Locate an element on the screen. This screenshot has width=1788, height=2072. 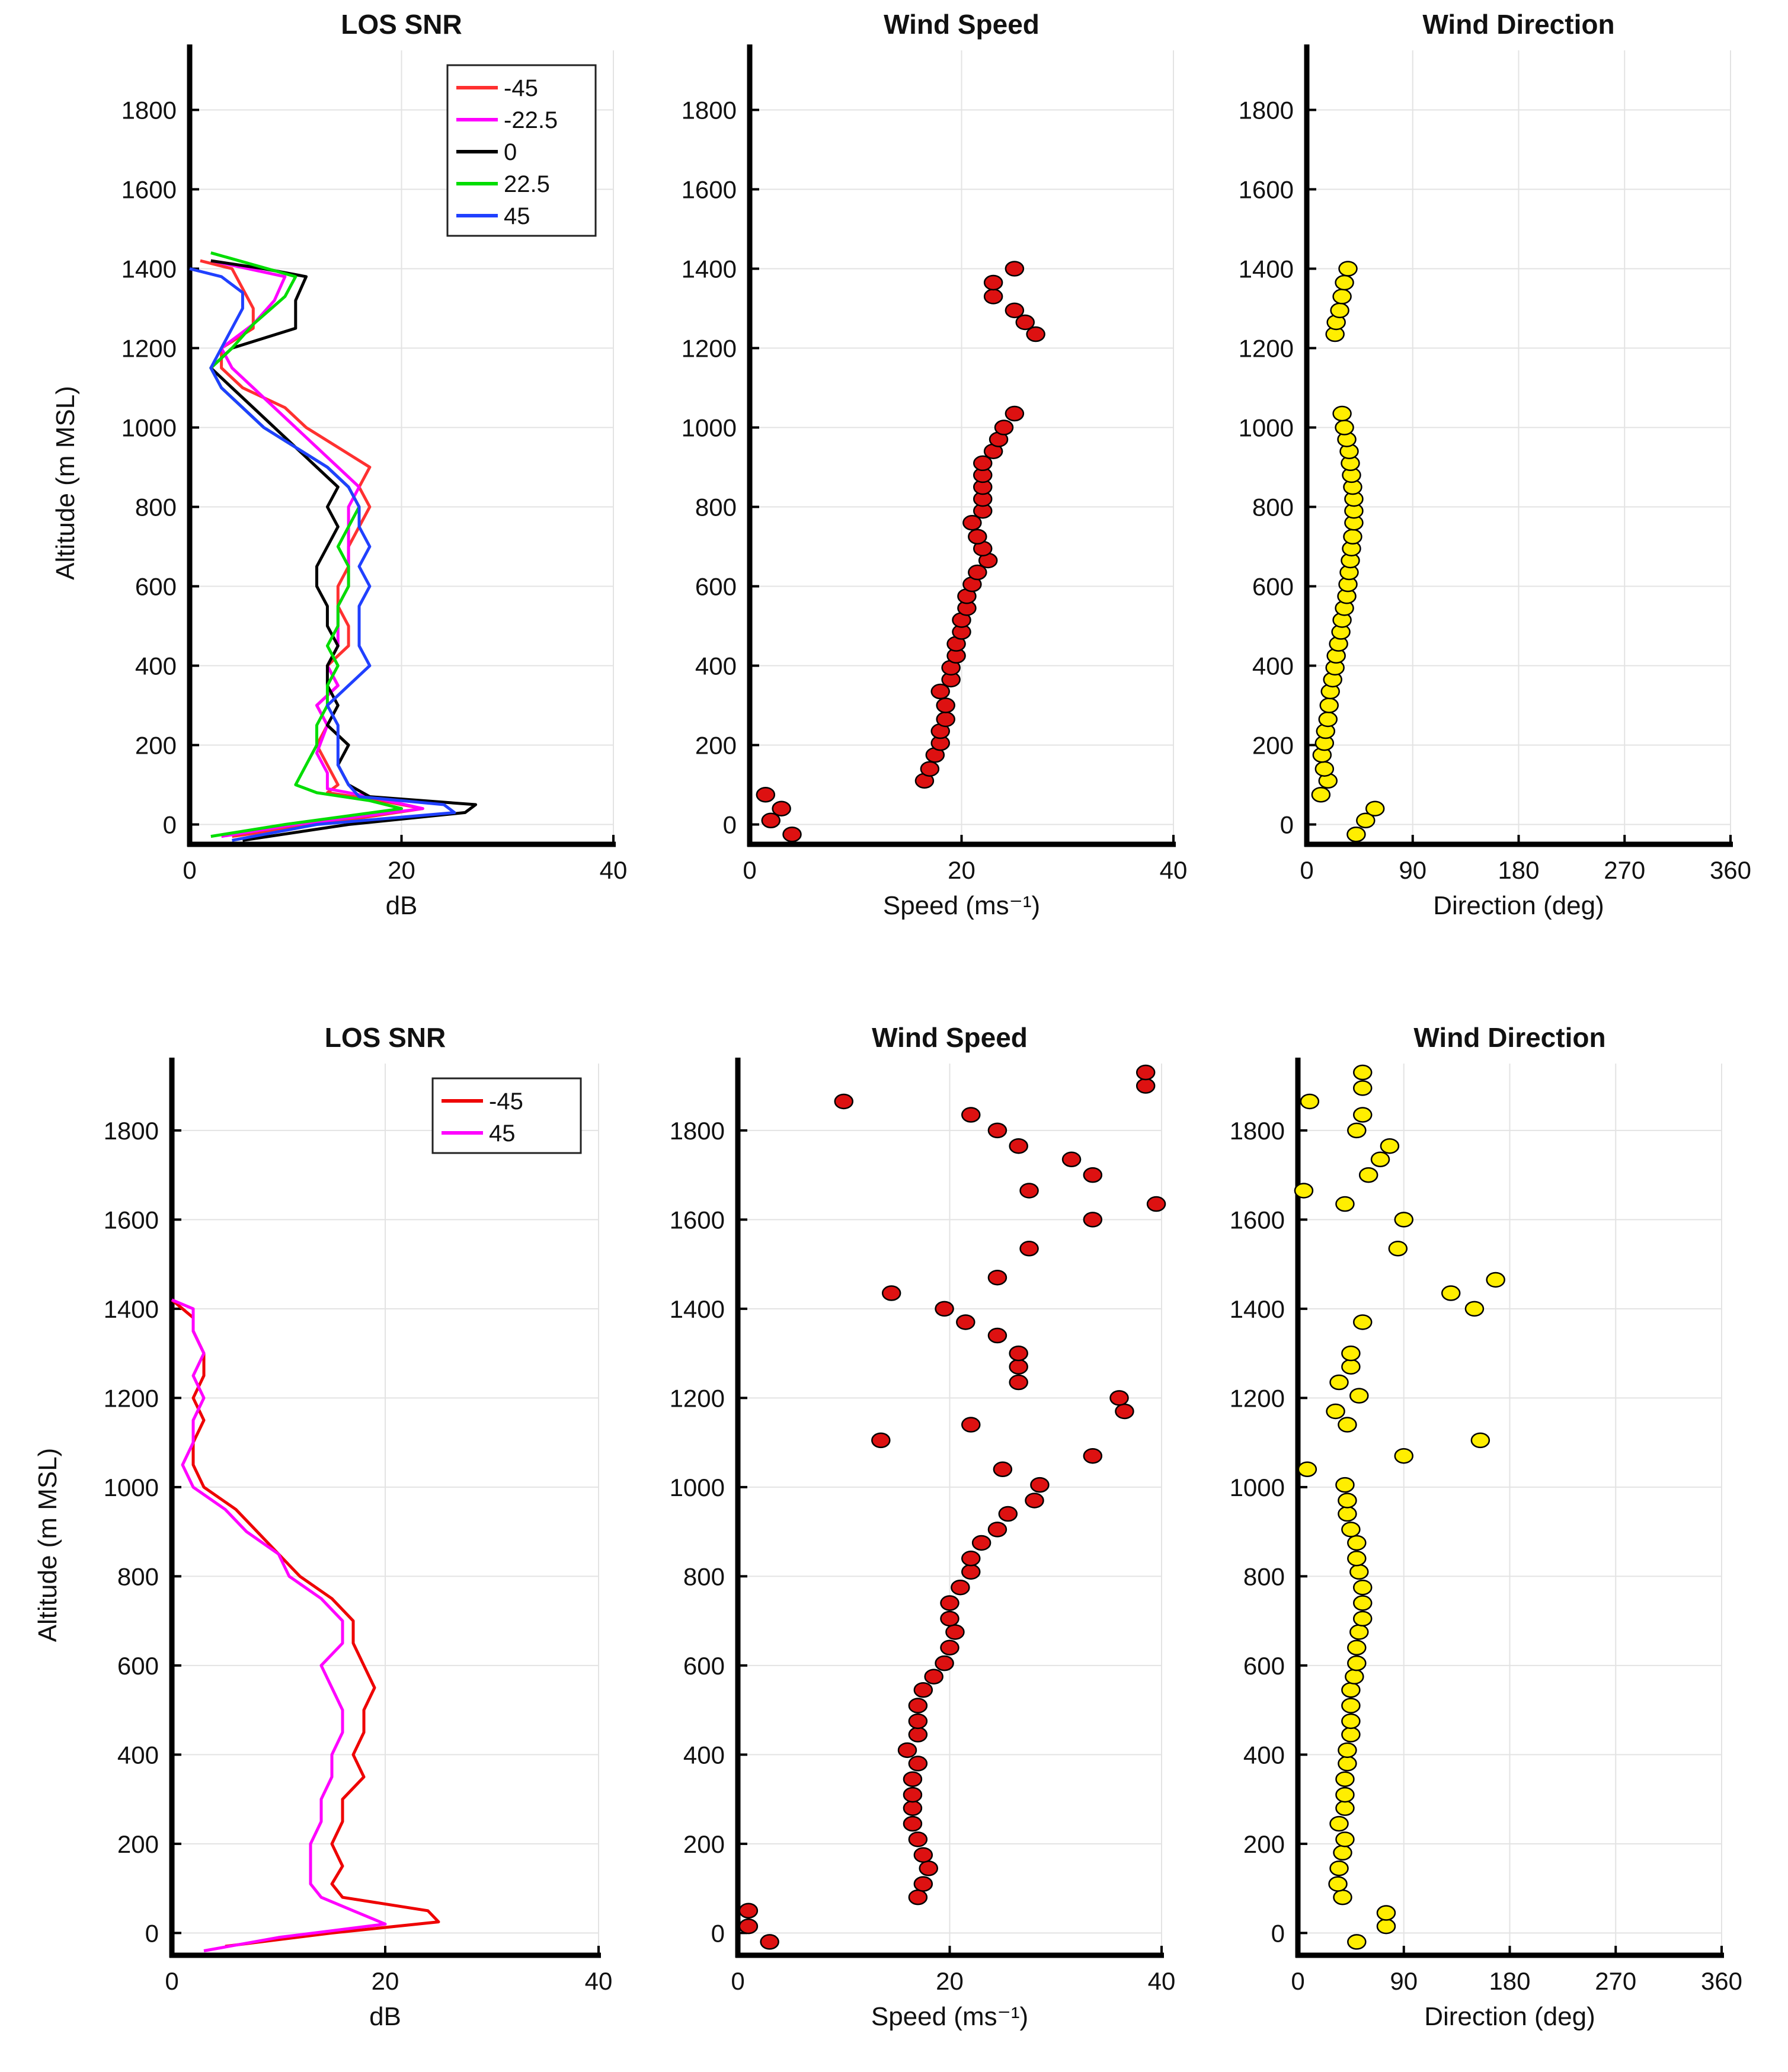
x-axis-label: Speed (ms⁻¹) is located at coordinates (961, 905).